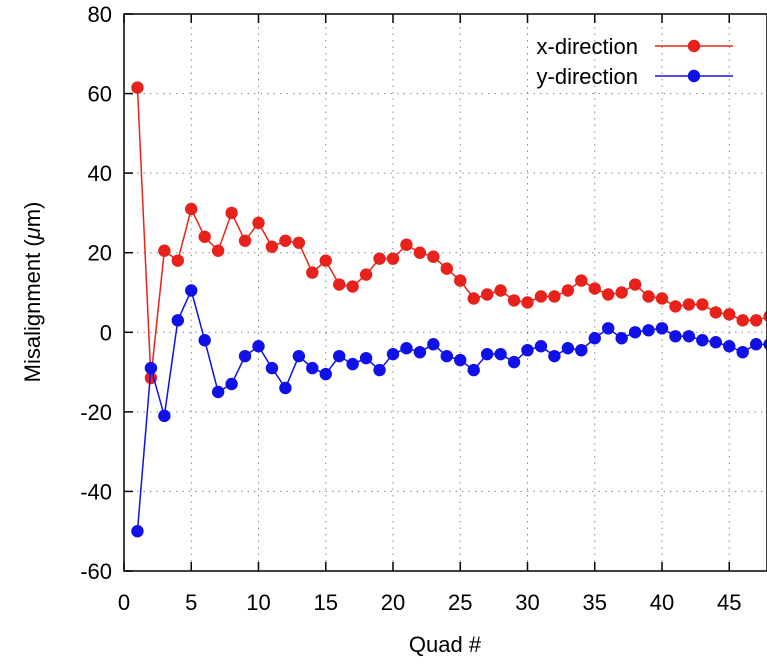 The width and height of the screenshot is (767, 664). I want to click on x-tick-label: 25, so click(460, 602).